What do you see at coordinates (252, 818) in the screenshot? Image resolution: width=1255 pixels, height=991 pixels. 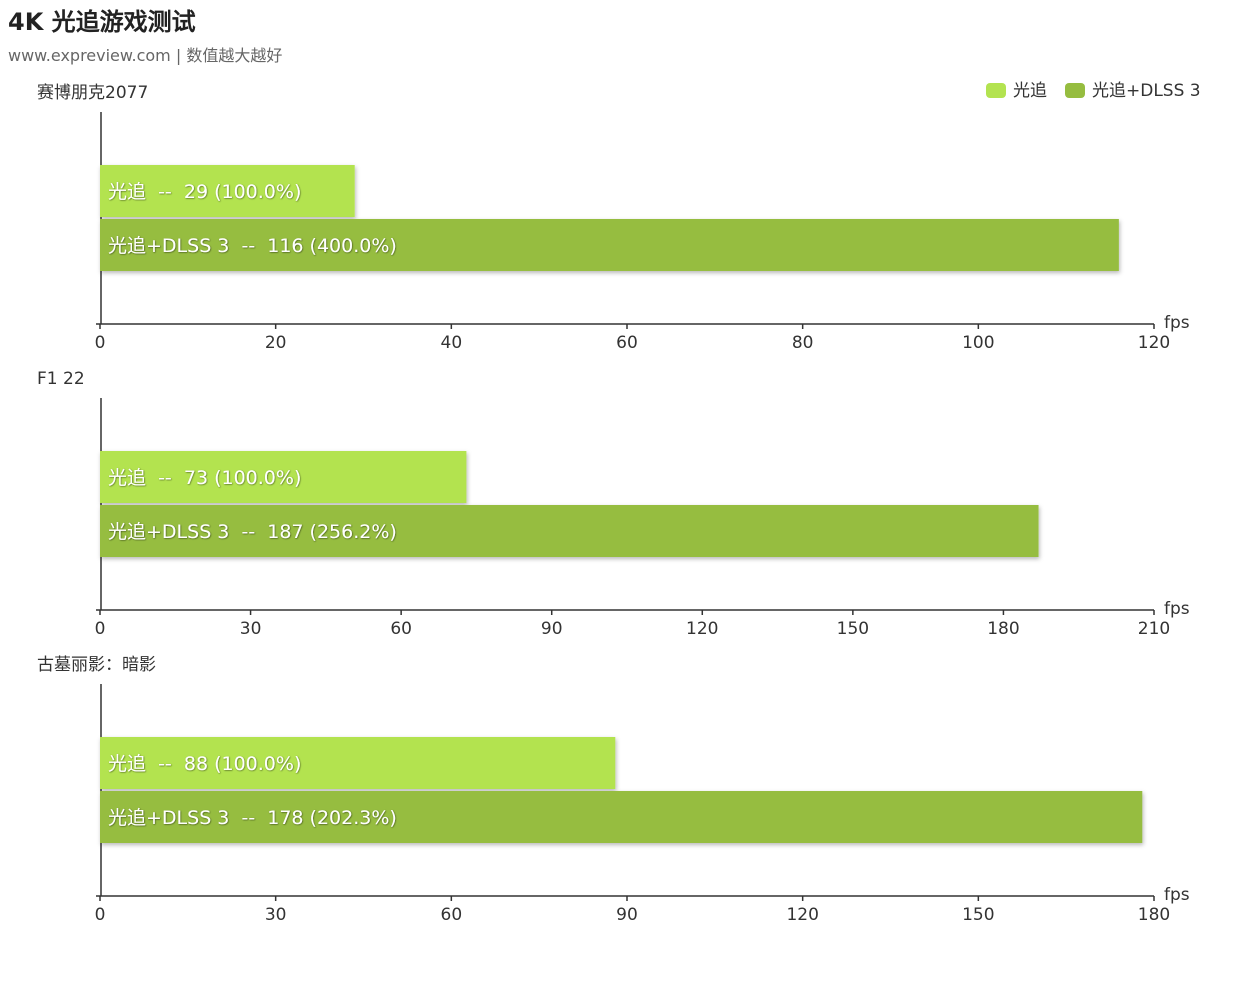 I see `bar-label-2: 光追+DLSS 3 -- 178 (202.3%)` at bounding box center [252, 818].